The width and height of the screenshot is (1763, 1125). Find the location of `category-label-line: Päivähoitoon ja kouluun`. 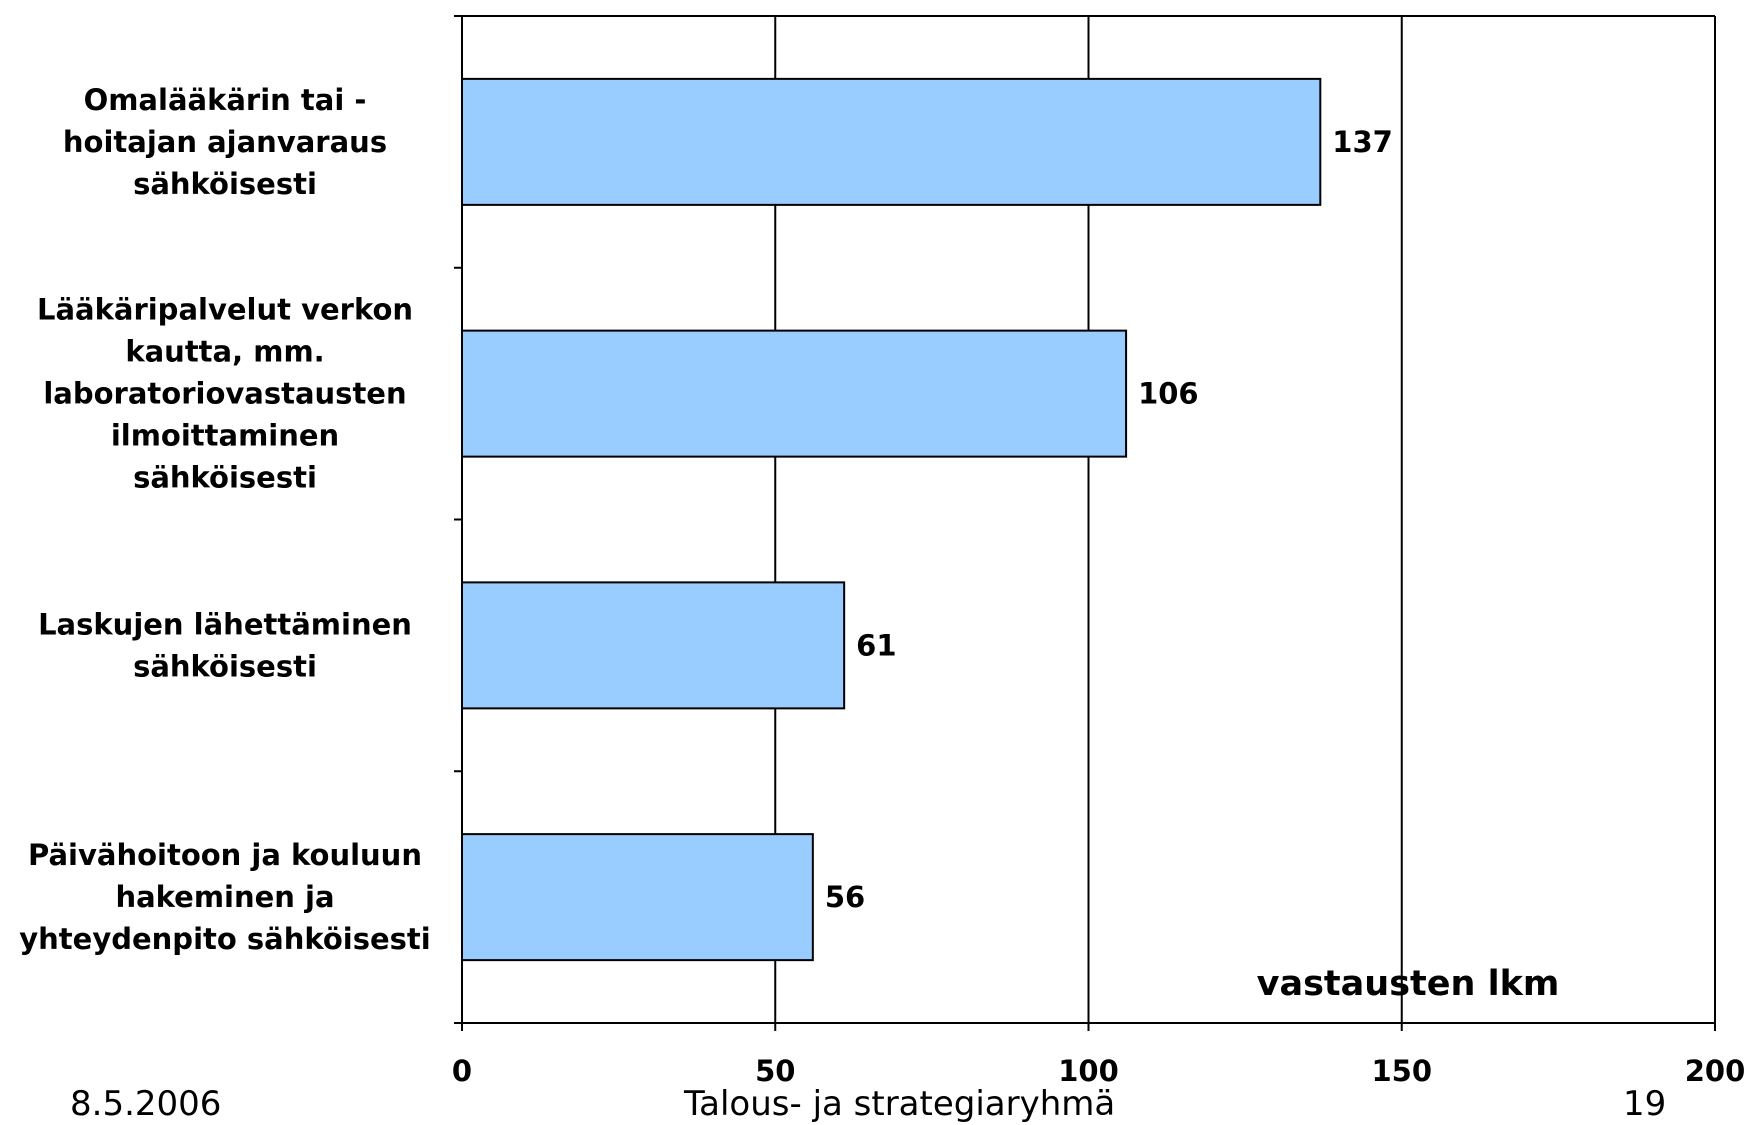

category-label-line: Päivähoitoon ja kouluun is located at coordinates (225, 855).